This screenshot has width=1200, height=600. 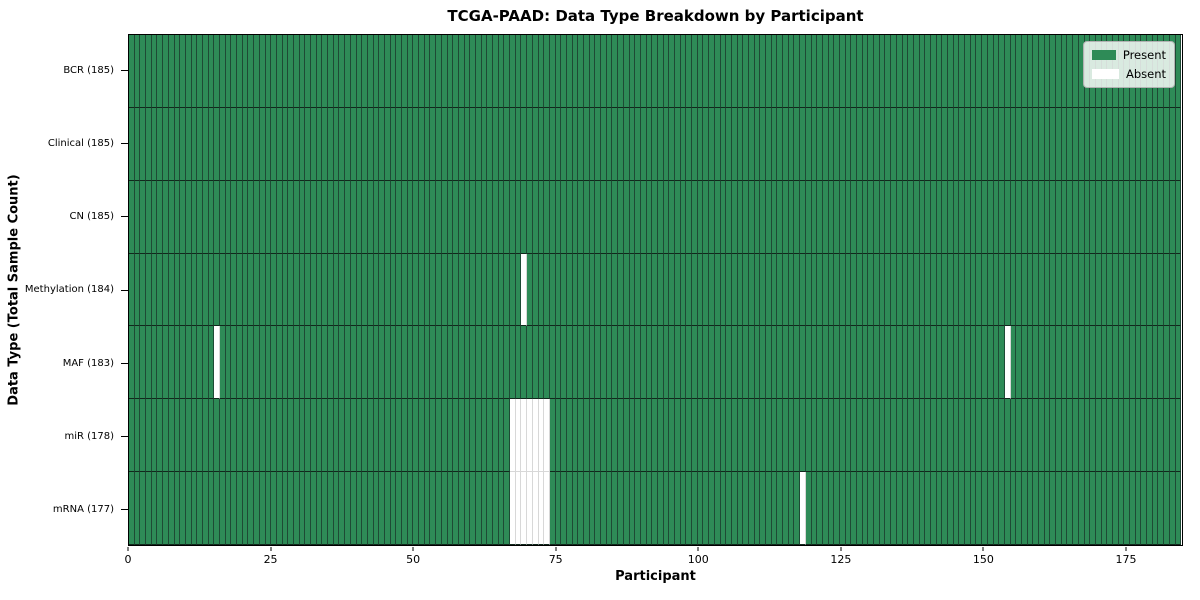 I want to click on legend: Present Absent, so click(x=1129, y=64).